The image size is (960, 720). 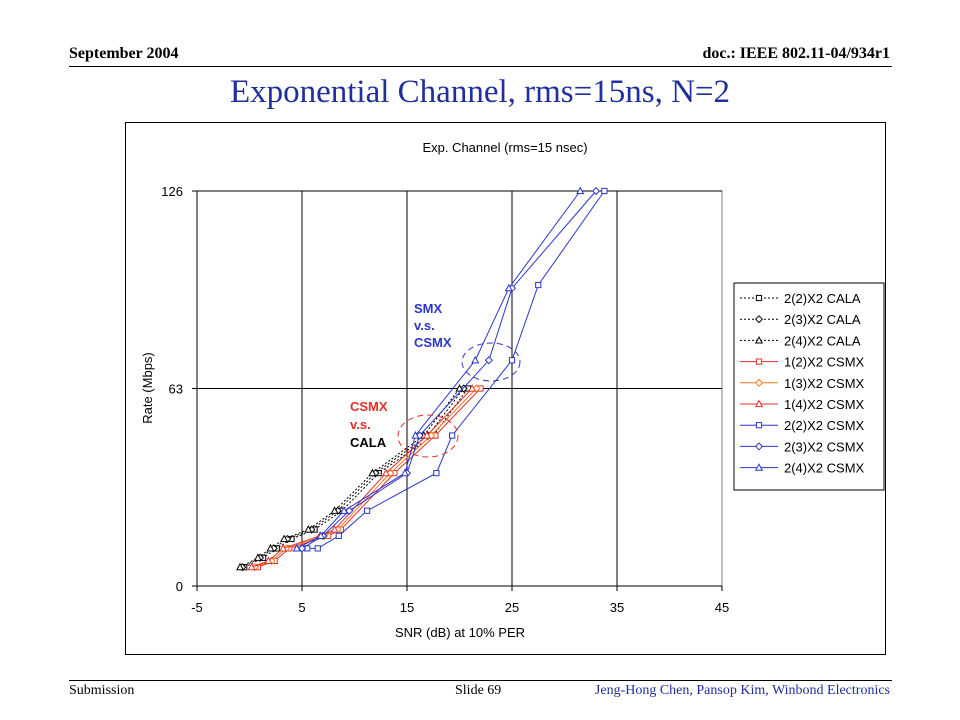 What do you see at coordinates (824, 404) in the screenshot?
I see `legend-label: 1(4)X2 CSMX` at bounding box center [824, 404].